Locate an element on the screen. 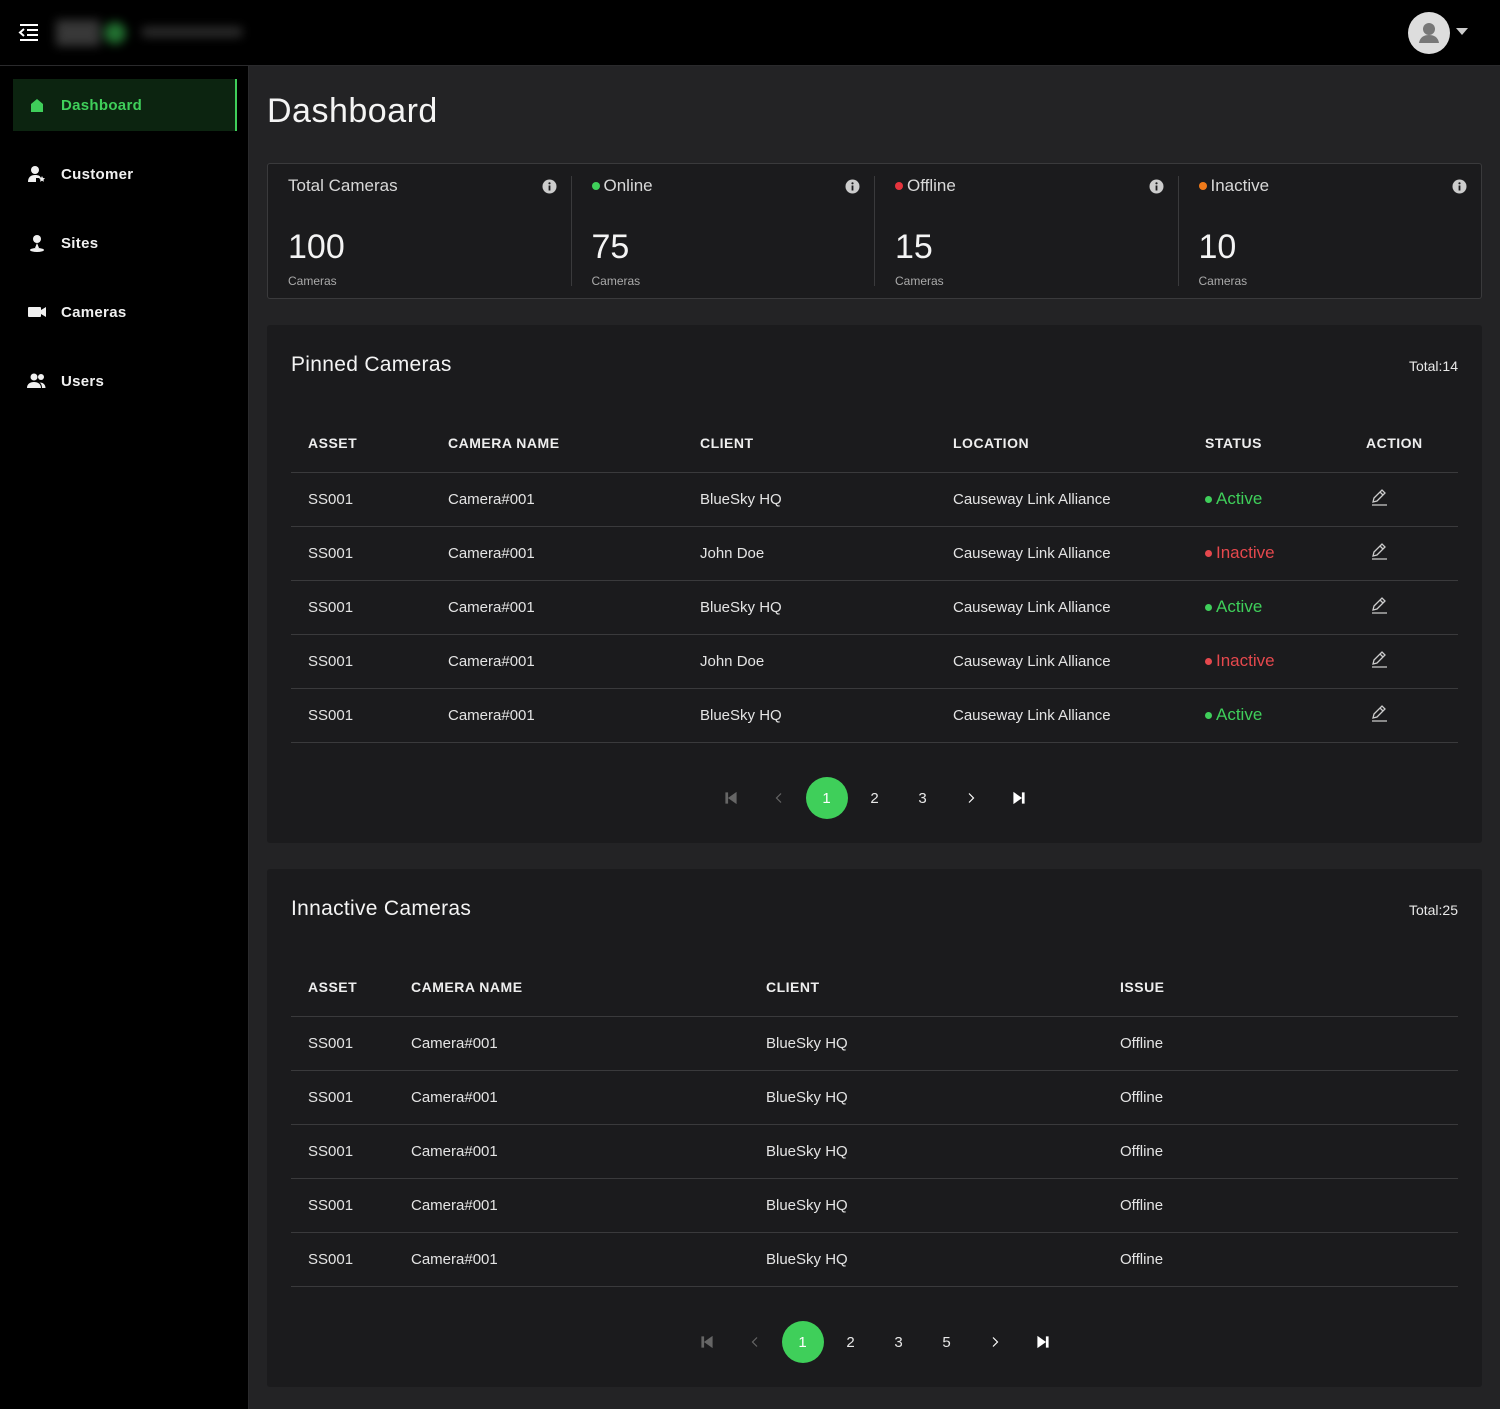 This screenshot has height=1409, width=1500. nav-label: Sites is located at coordinates (80, 243).